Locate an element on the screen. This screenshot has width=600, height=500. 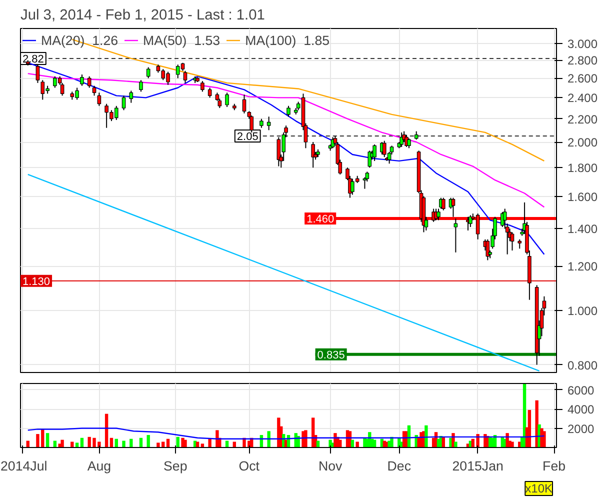
y-tick-label: 4000 is located at coordinates (581, 409).